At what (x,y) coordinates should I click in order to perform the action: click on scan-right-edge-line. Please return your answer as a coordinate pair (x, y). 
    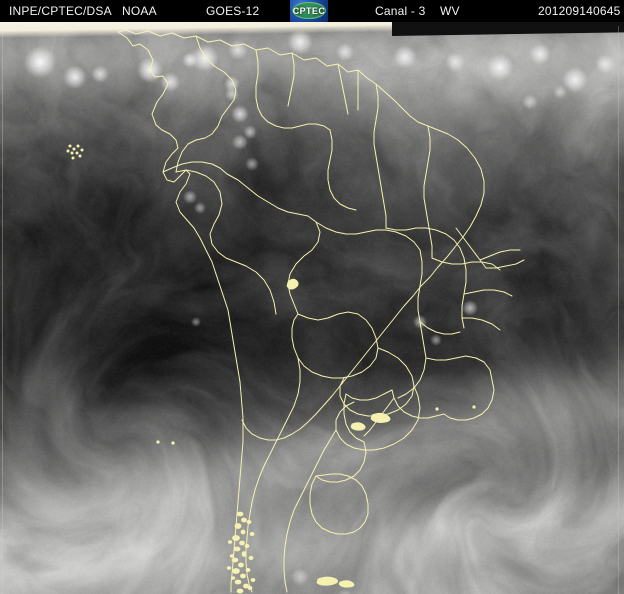
    Looking at the image, I should click on (618, 310).